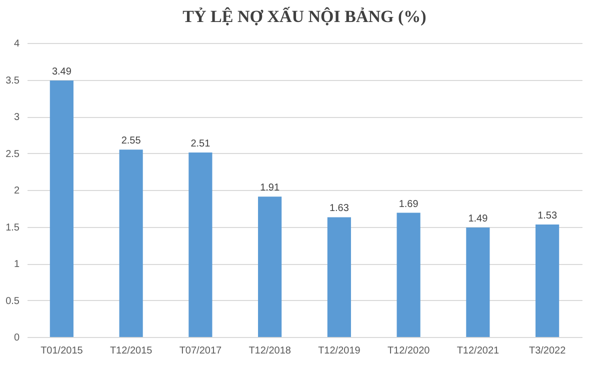  I want to click on data-label: 1.49, so click(478, 218).